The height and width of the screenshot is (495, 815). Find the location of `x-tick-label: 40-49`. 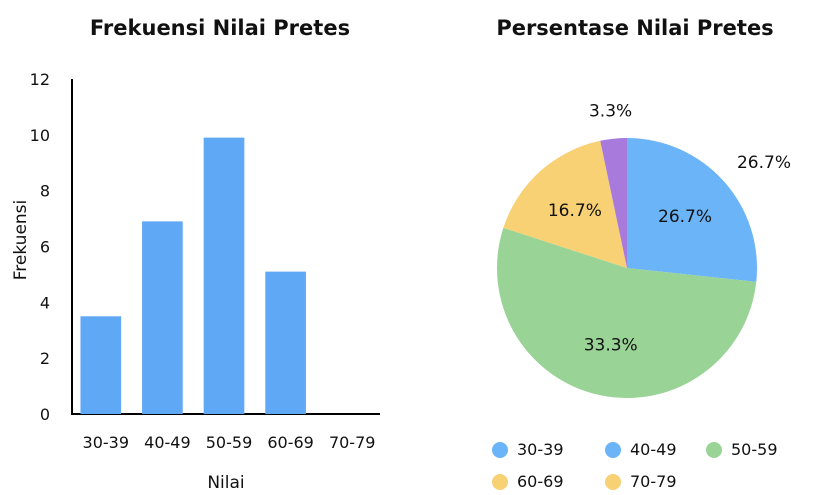

x-tick-label: 40-49 is located at coordinates (167, 442).